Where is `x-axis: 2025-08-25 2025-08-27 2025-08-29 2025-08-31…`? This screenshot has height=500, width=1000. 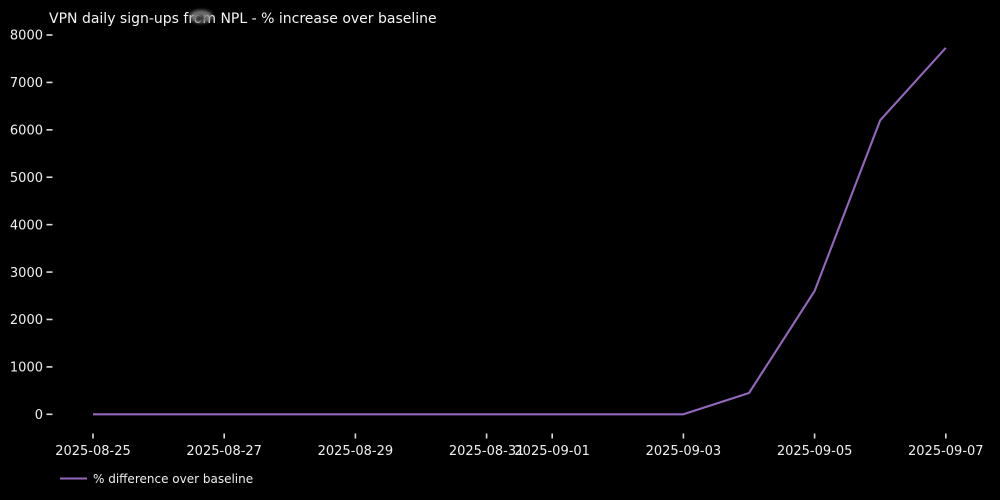 x-axis: 2025-08-25 2025-08-27 2025-08-29 2025-08-31… is located at coordinates (519, 446).